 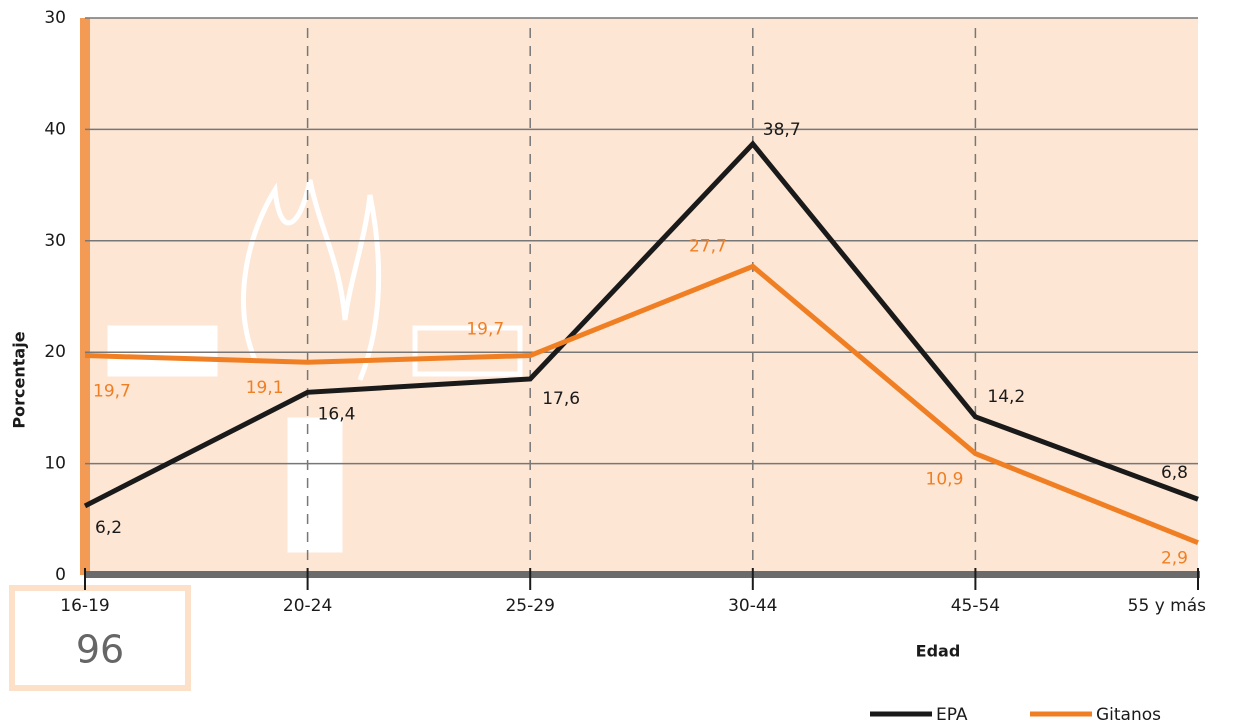 I want to click on left-bar, so click(x=85, y=296).